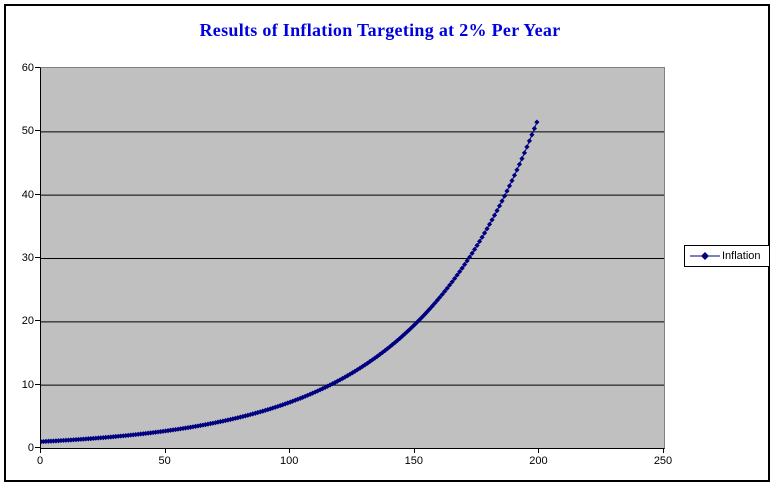  What do you see at coordinates (413, 461) in the screenshot?
I see `x-tick-label: 150` at bounding box center [413, 461].